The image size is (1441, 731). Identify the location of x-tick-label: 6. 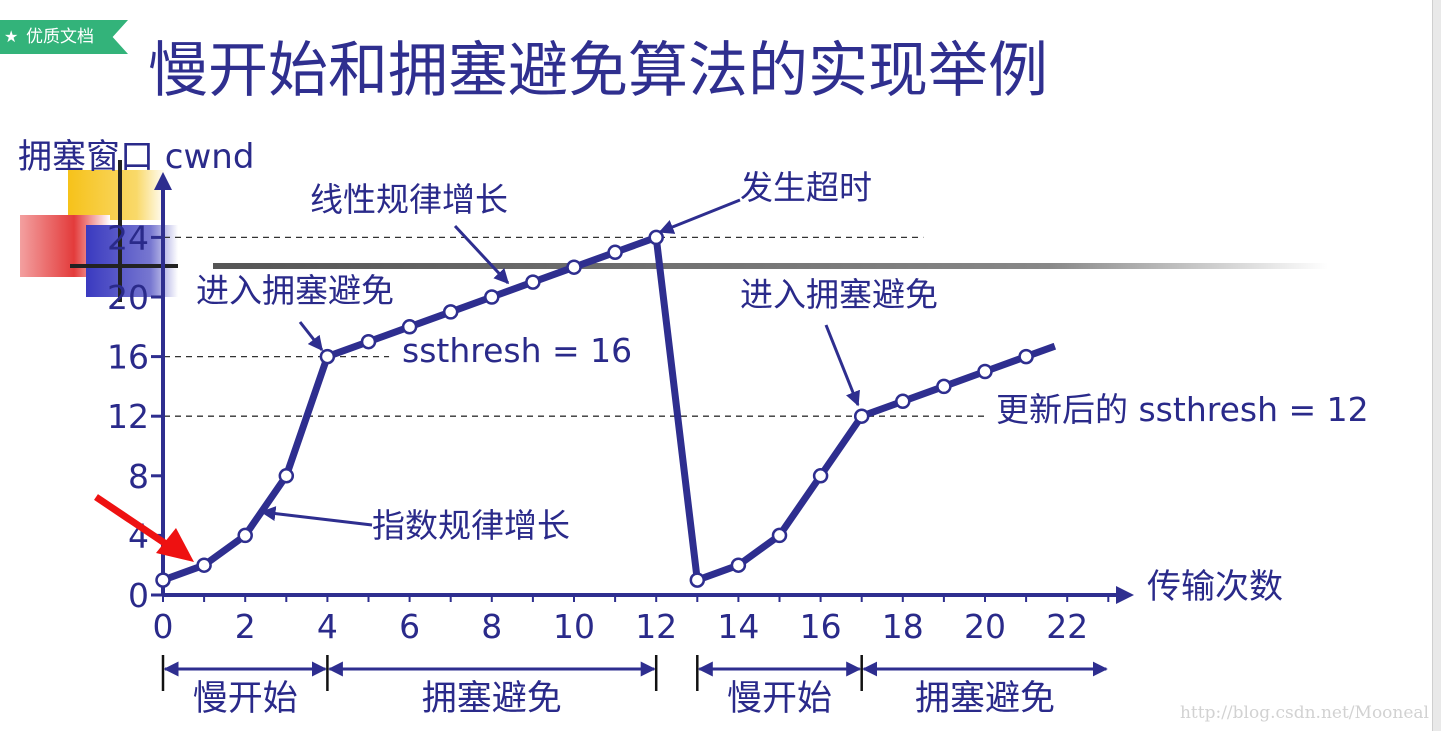
(409, 626).